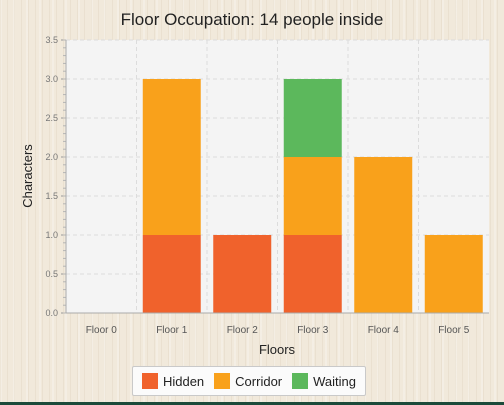 The height and width of the screenshot is (405, 504). I want to click on legend-item-waiting: Waiting, so click(324, 381).